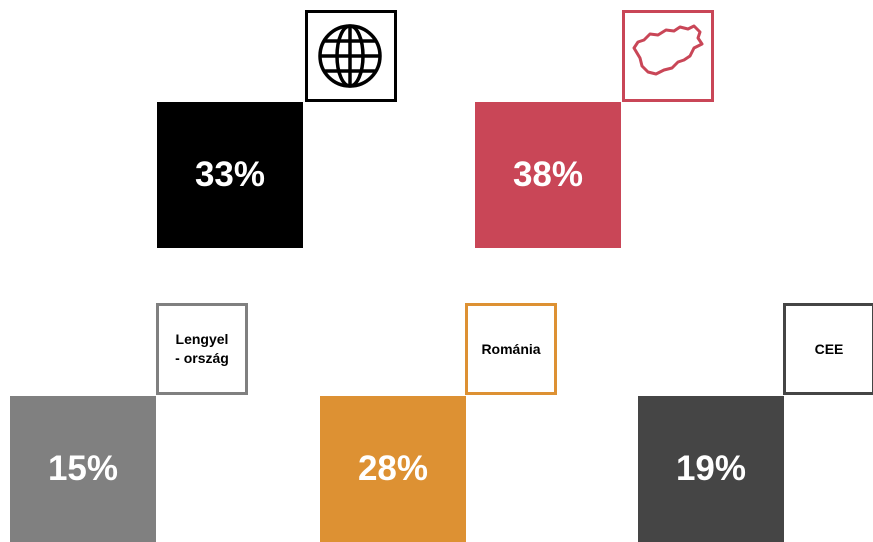  I want to click on percent-value: 28%, so click(393, 468).